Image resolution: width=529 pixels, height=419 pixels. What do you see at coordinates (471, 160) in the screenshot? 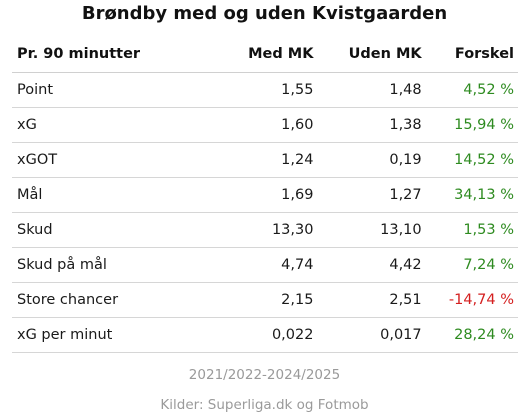
I see `forskel-value: 14,52 %` at bounding box center [471, 160].